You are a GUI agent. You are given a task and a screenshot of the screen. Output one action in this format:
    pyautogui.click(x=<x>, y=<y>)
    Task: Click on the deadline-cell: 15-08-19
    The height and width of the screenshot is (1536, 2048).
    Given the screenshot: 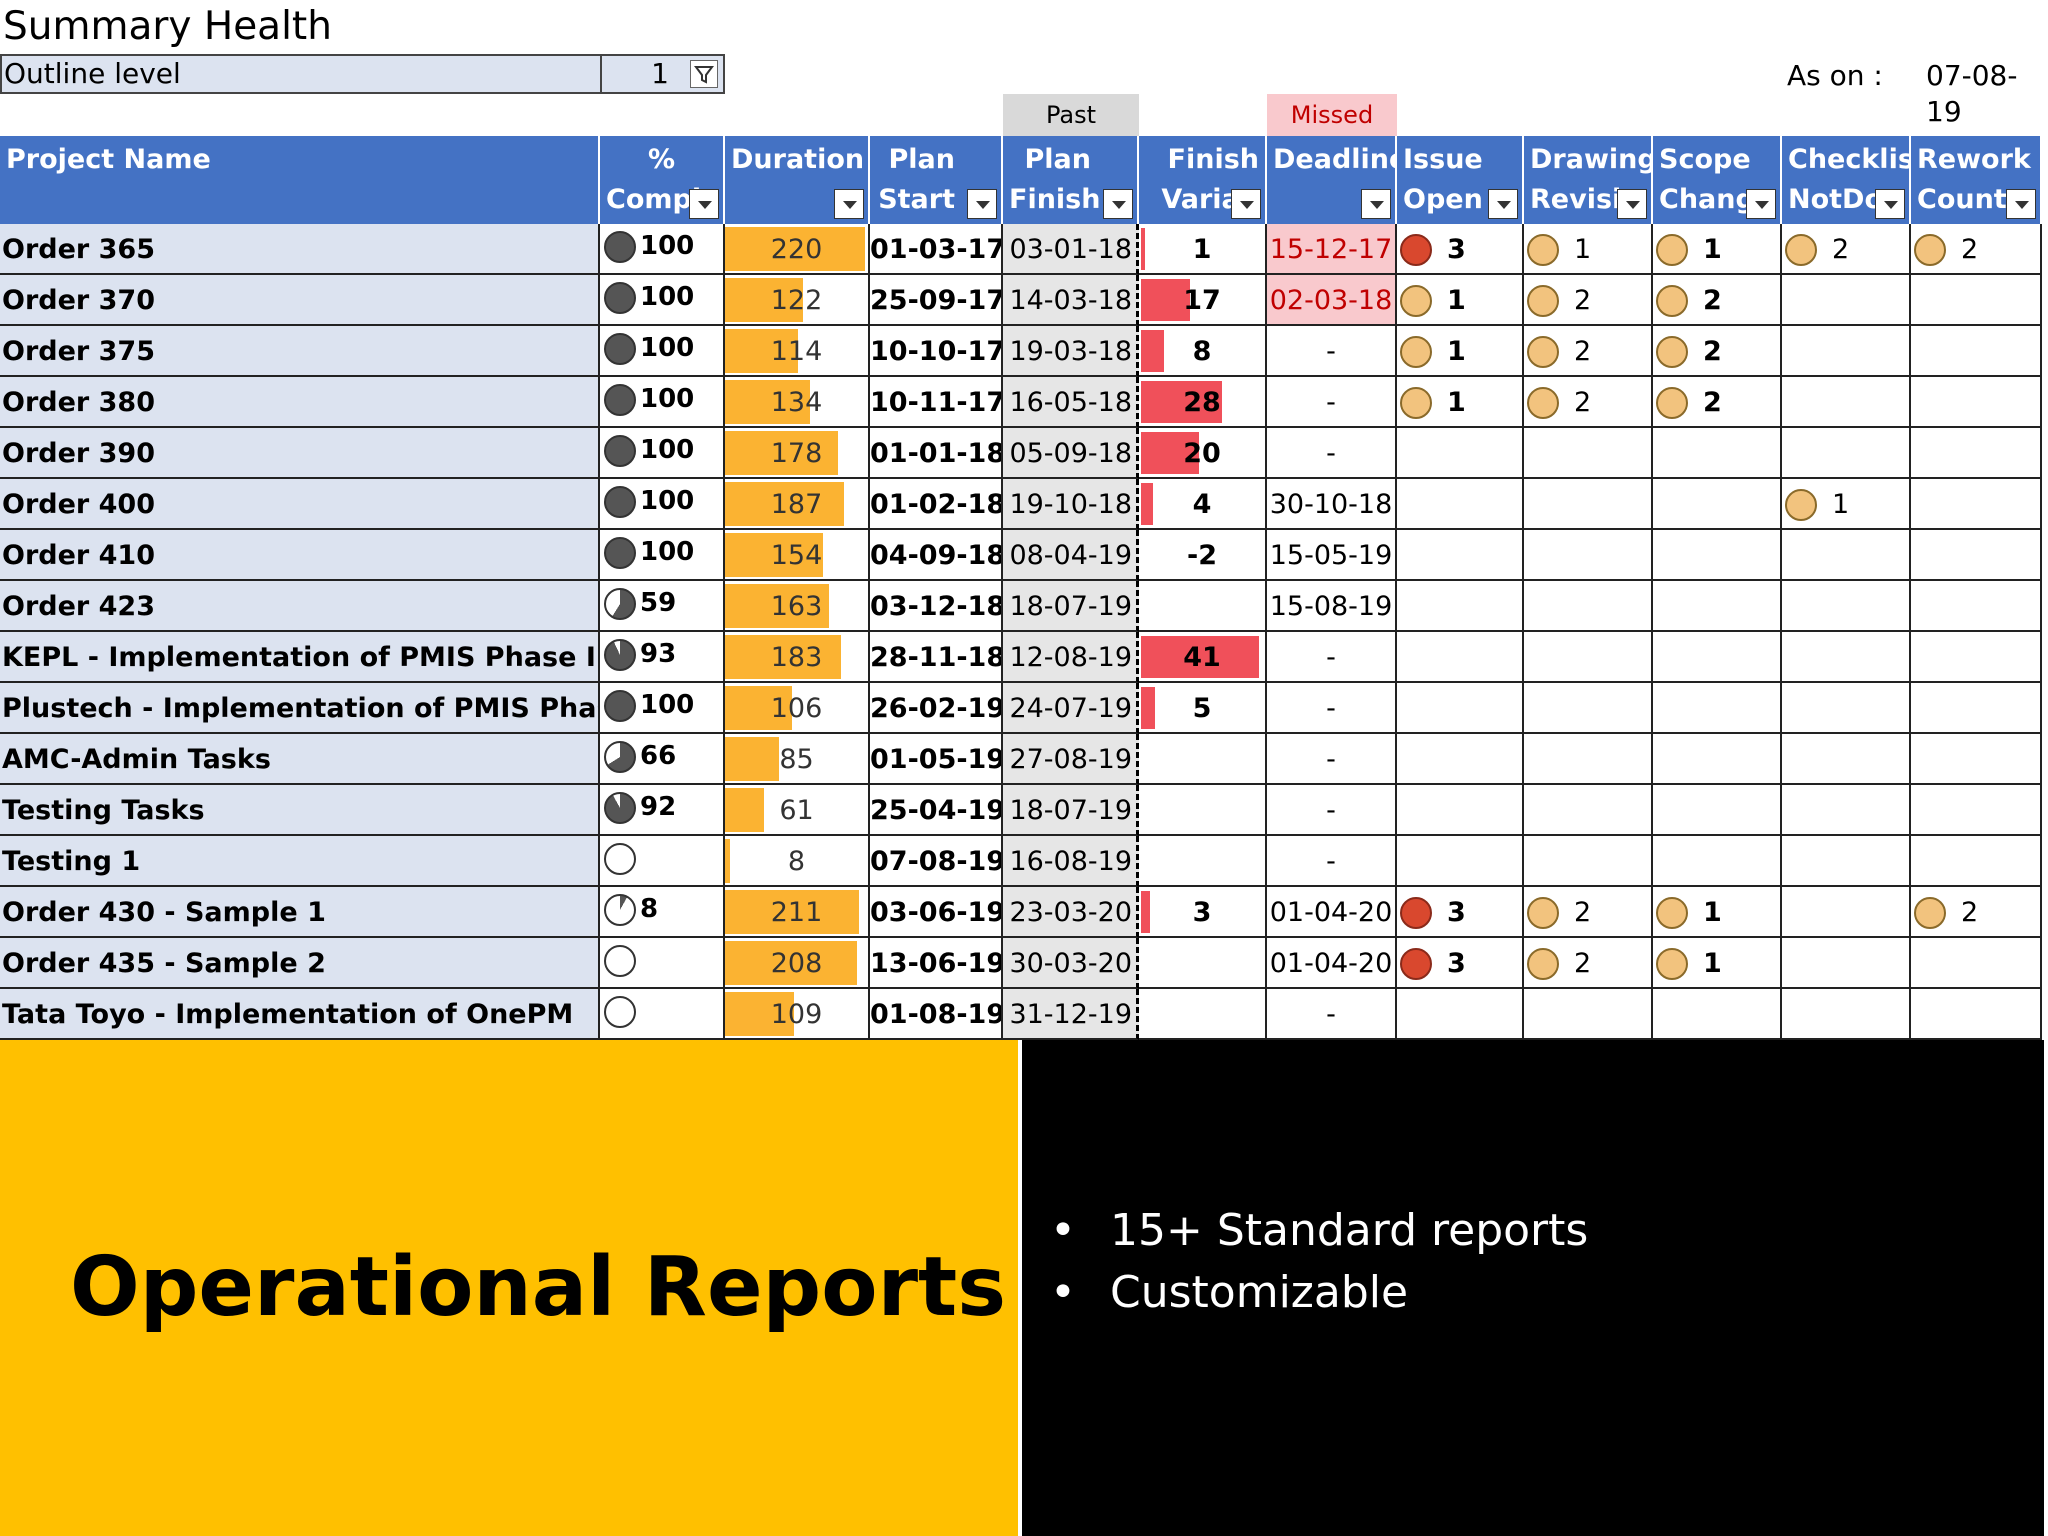 What is the action you would take?
    pyautogui.click(x=1332, y=606)
    